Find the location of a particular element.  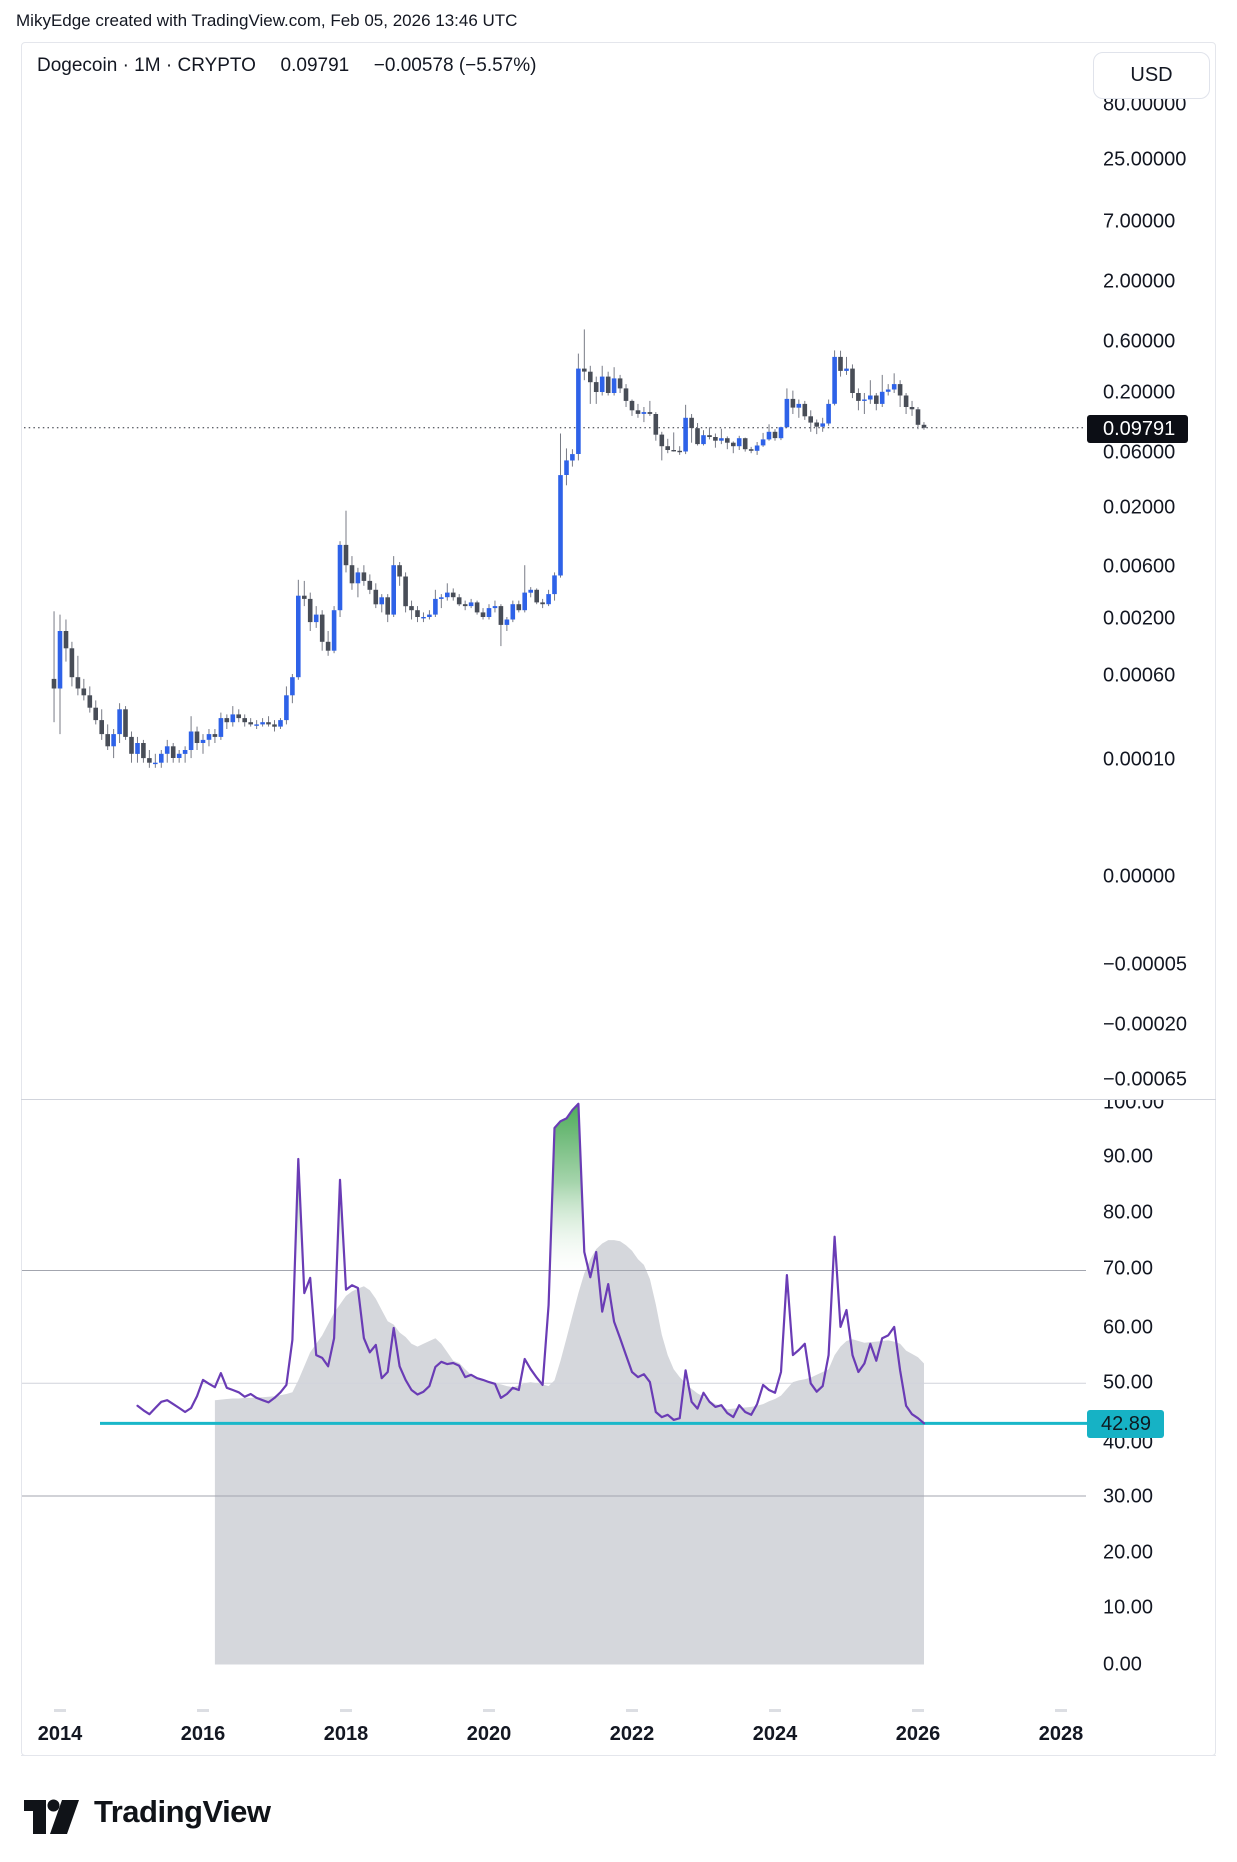

legend-symbol: Dogecoin is located at coordinates (77, 65).